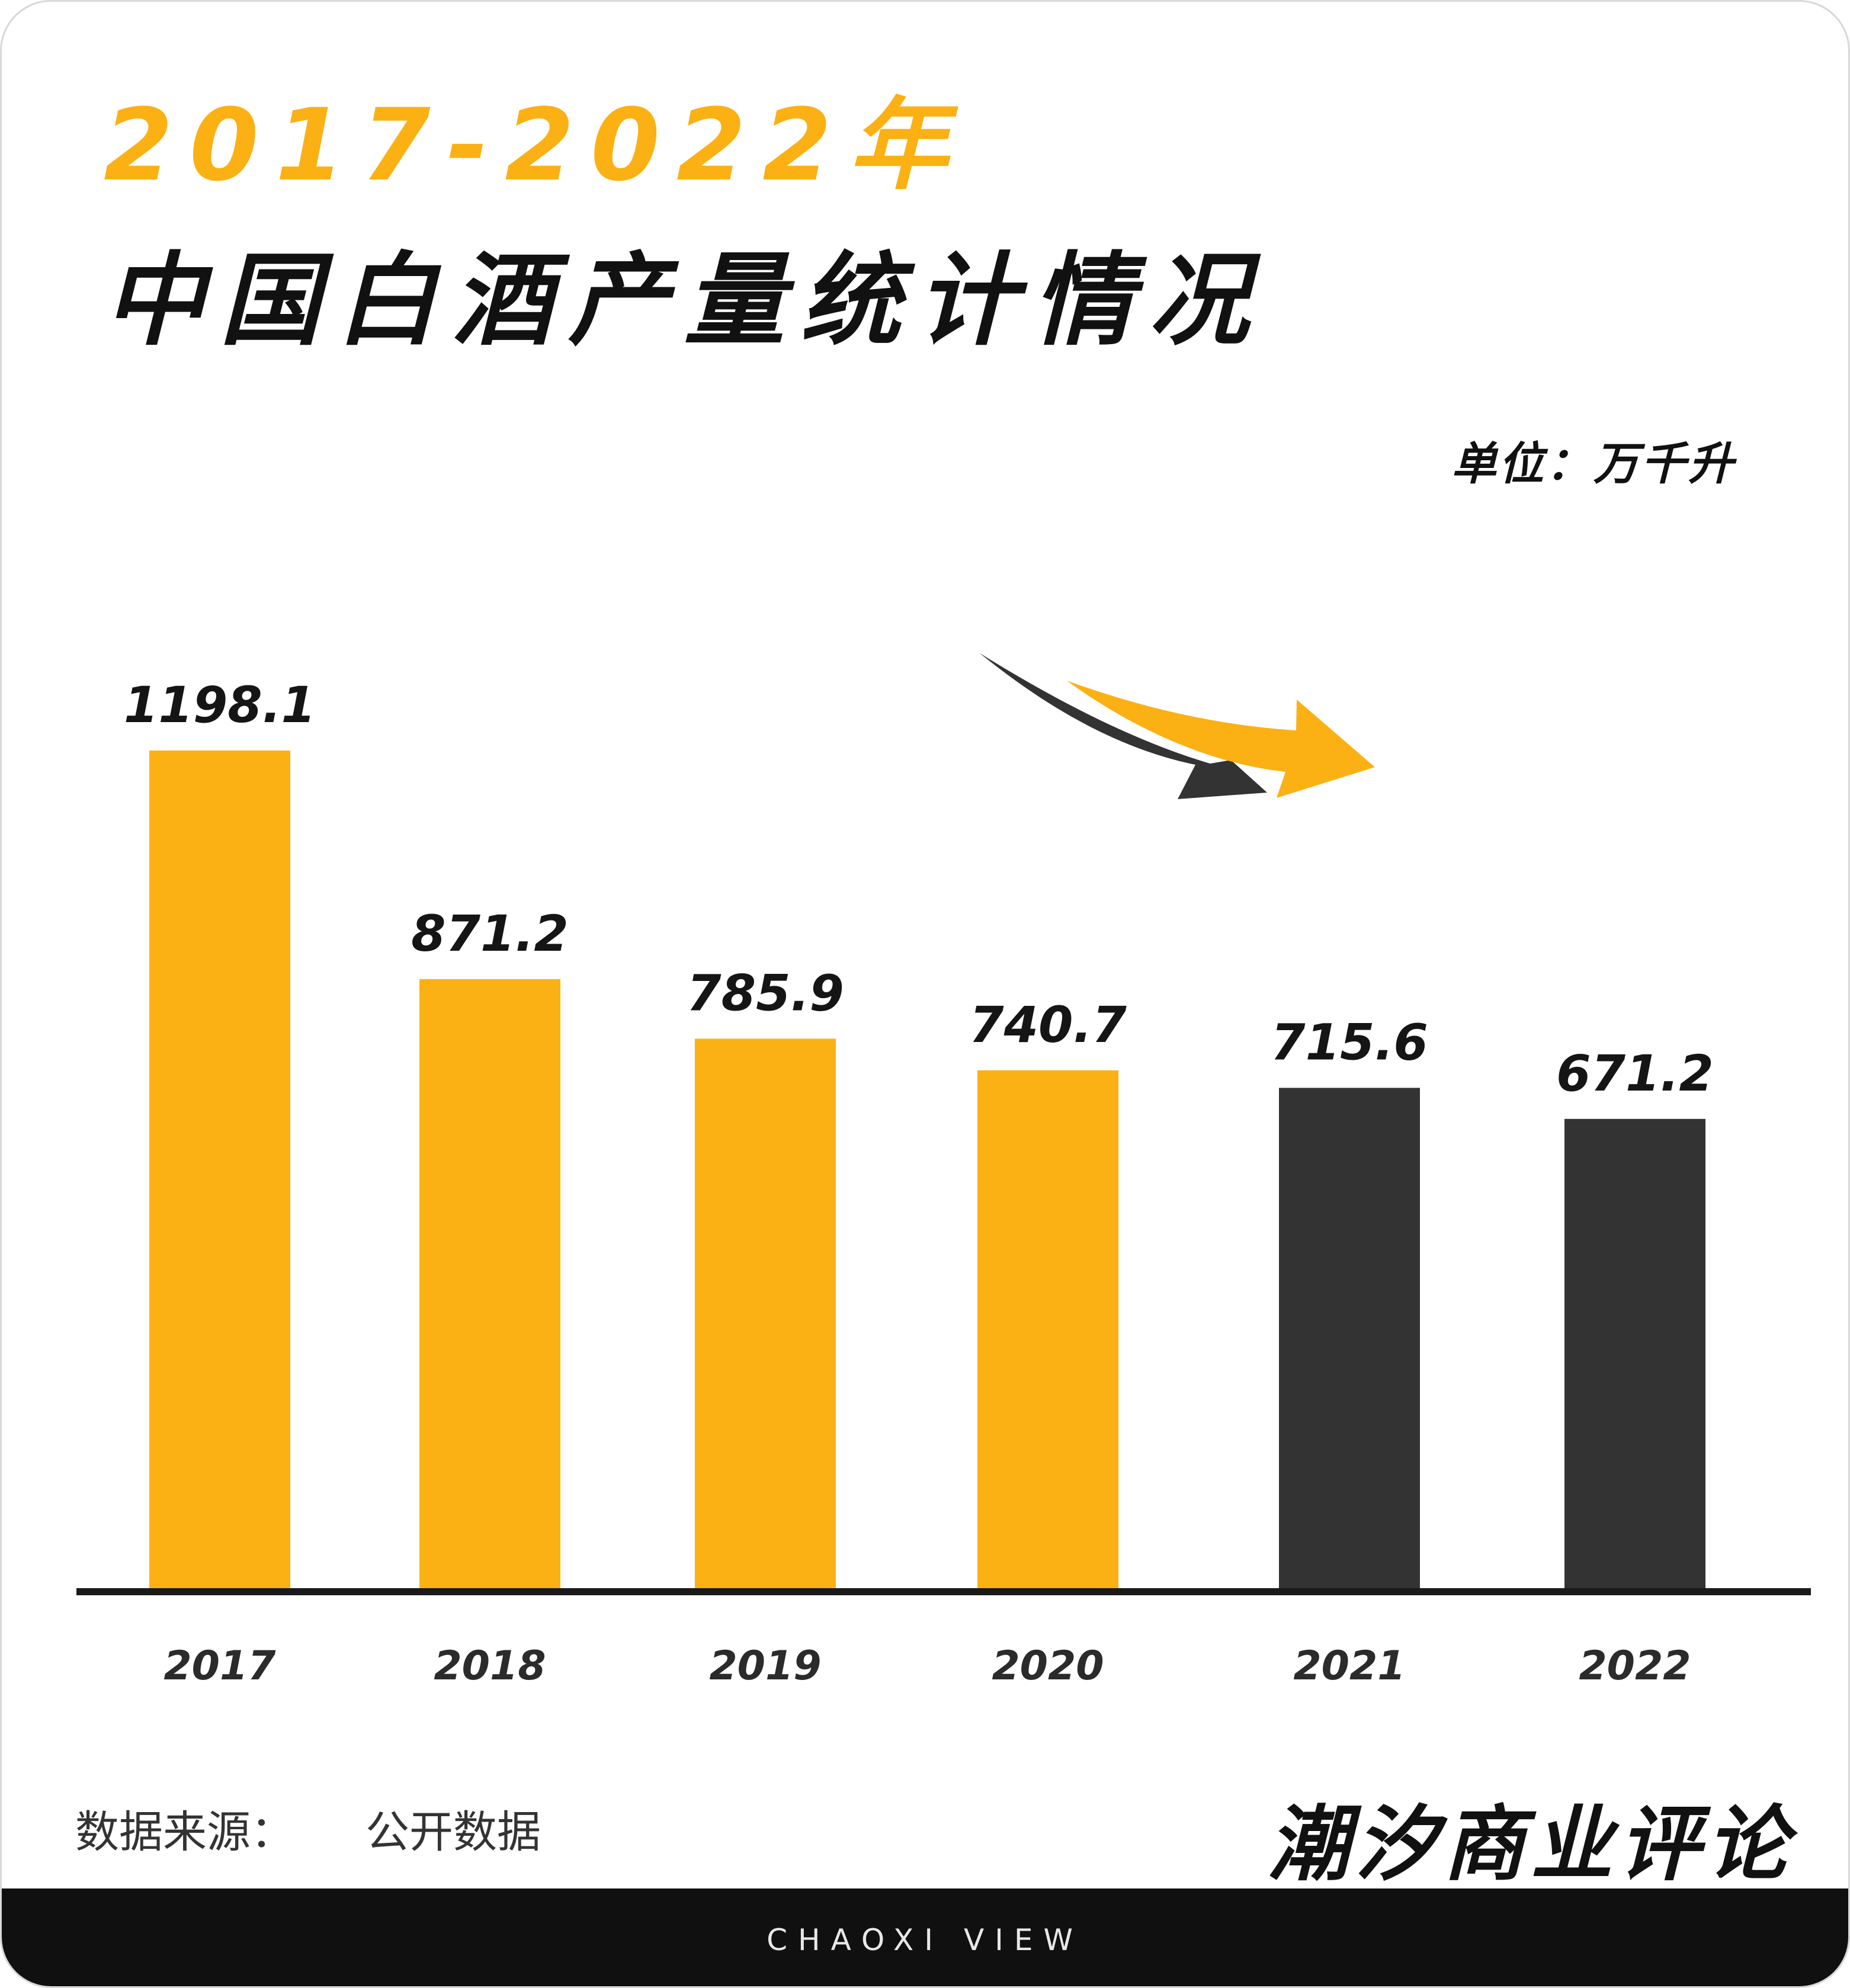 The height and width of the screenshot is (1988, 1850). What do you see at coordinates (1531, 1844) in the screenshot?
I see `brand-logo: 潮汐商业评论` at bounding box center [1531, 1844].